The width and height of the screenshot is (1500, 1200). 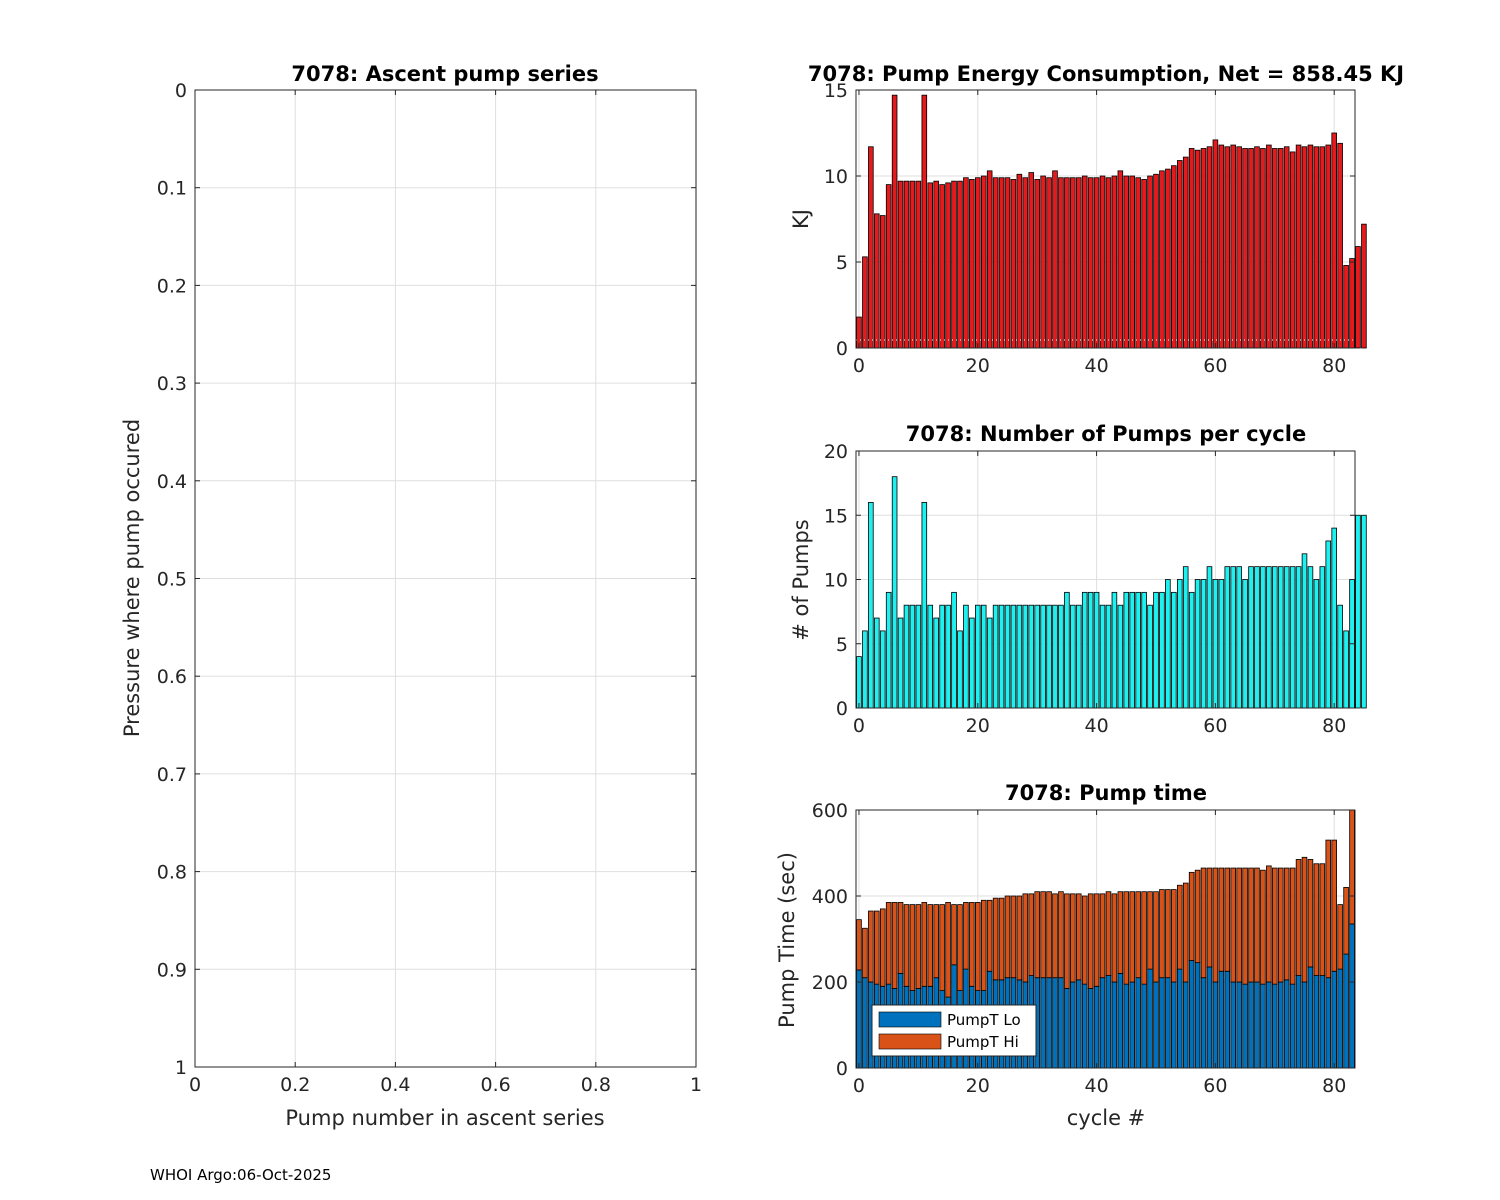 I want to click on y-tick-label: 0.3, so click(x=172, y=384).